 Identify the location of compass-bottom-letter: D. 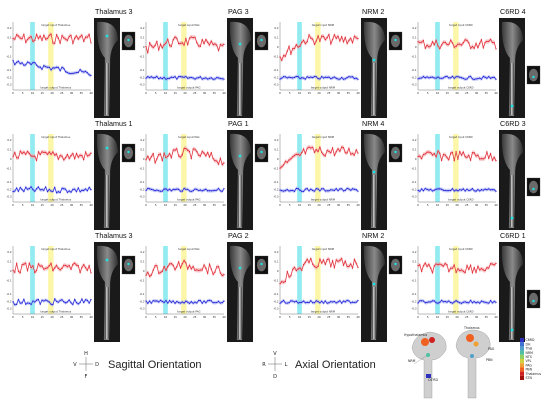
(275, 377).